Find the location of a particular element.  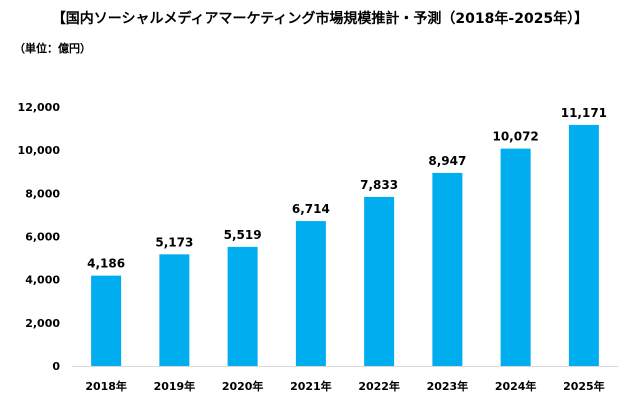

x-axis-labels: 2018年 2019年 2020年 2021年 2022年 2023年 2024年 2025年 is located at coordinates (344, 386).